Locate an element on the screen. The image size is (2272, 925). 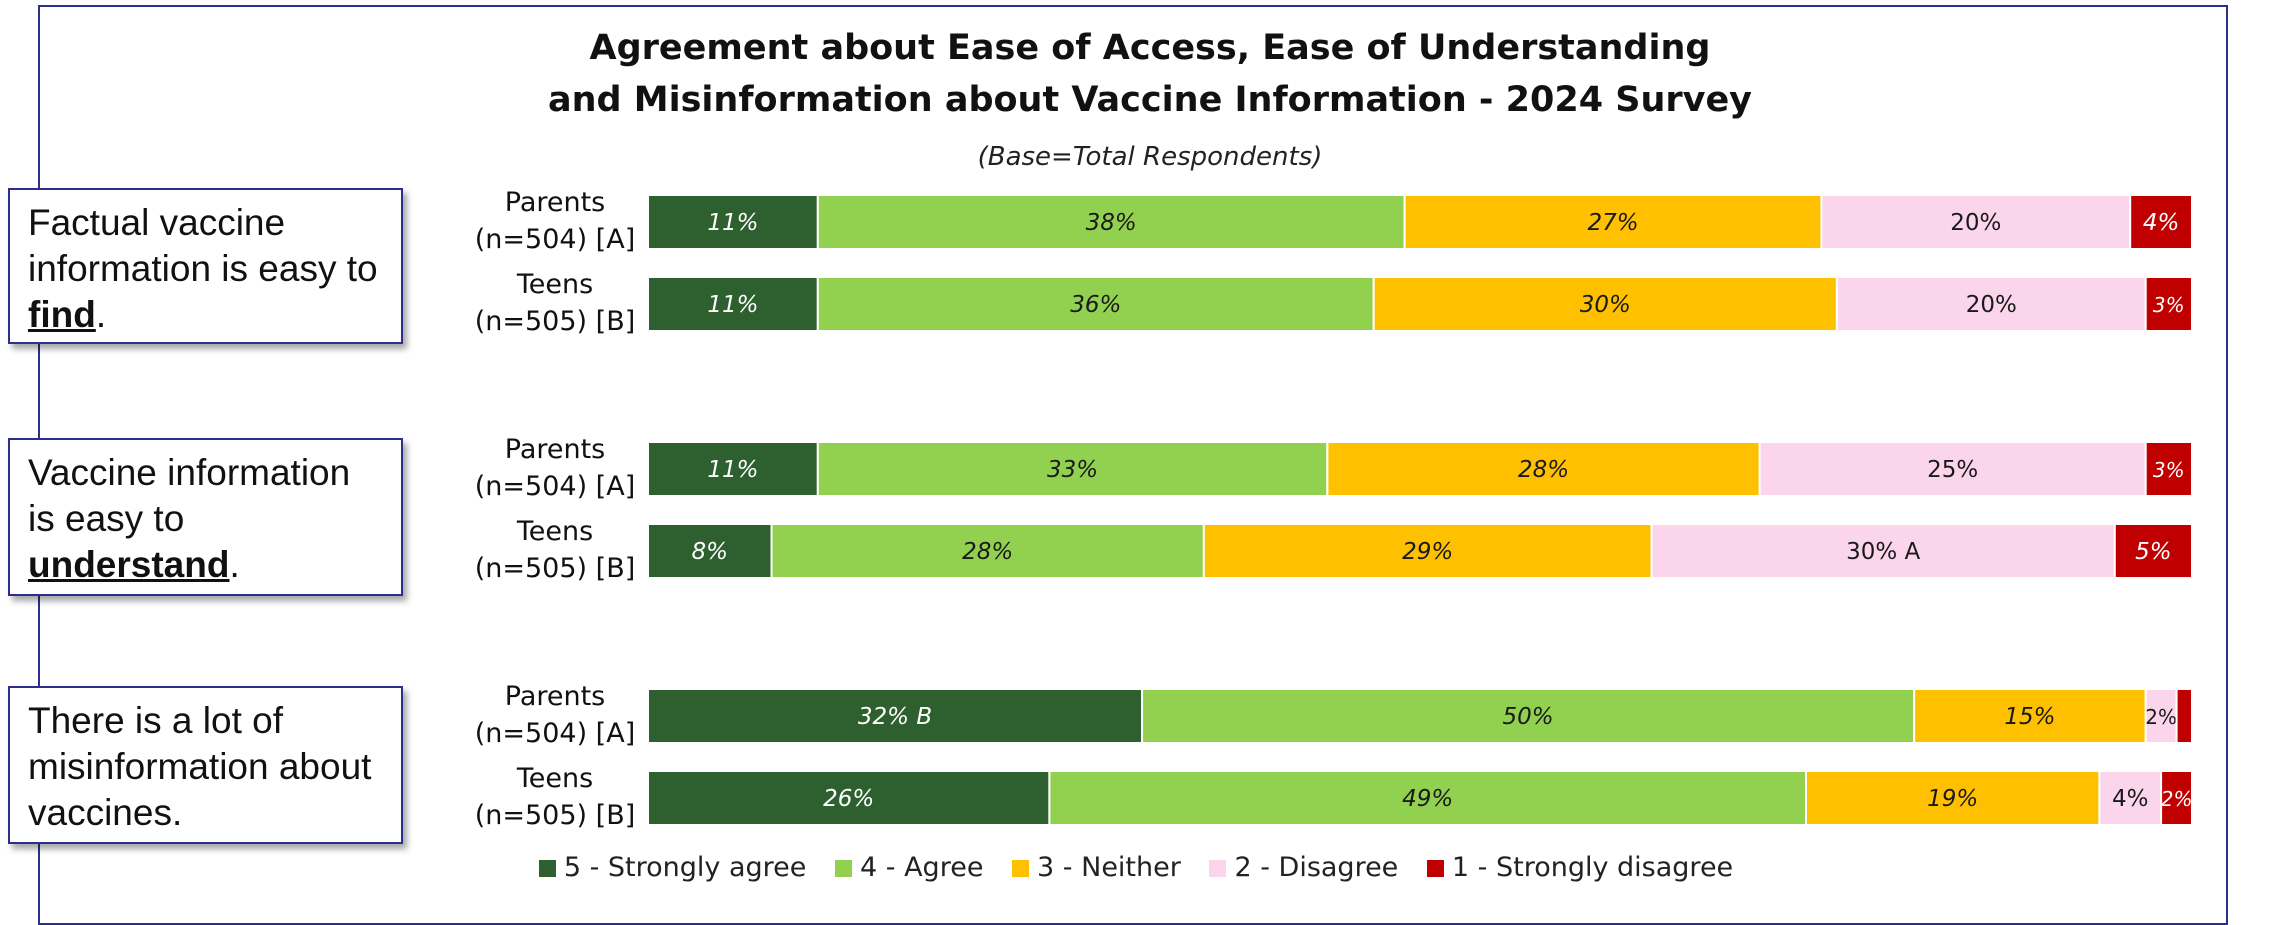
chart-subtitle: (Base=Total Respondents) is located at coordinates (1150, 157).